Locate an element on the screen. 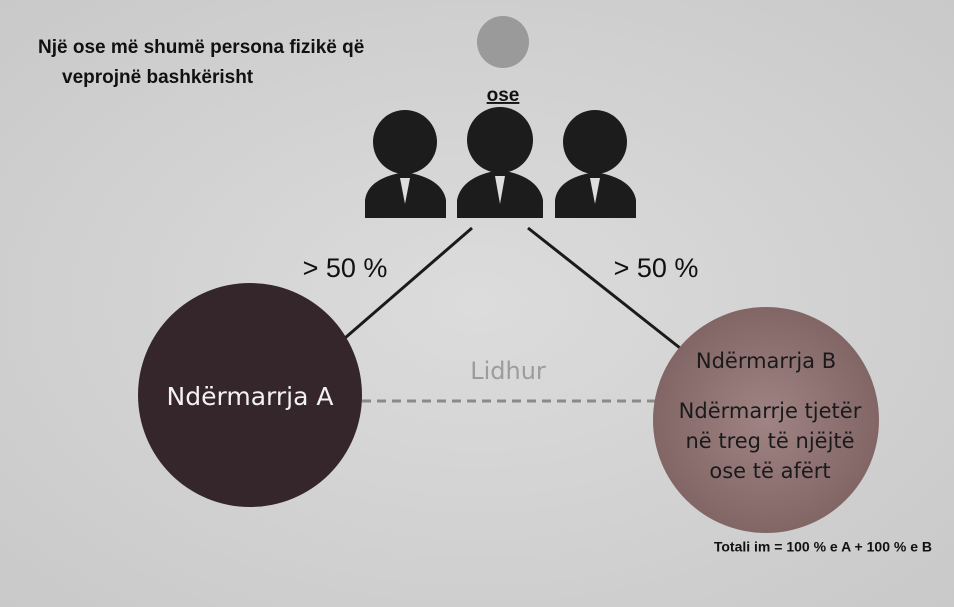 The height and width of the screenshot is (607, 954). node-b-description: ose të afërt is located at coordinates (769, 471).